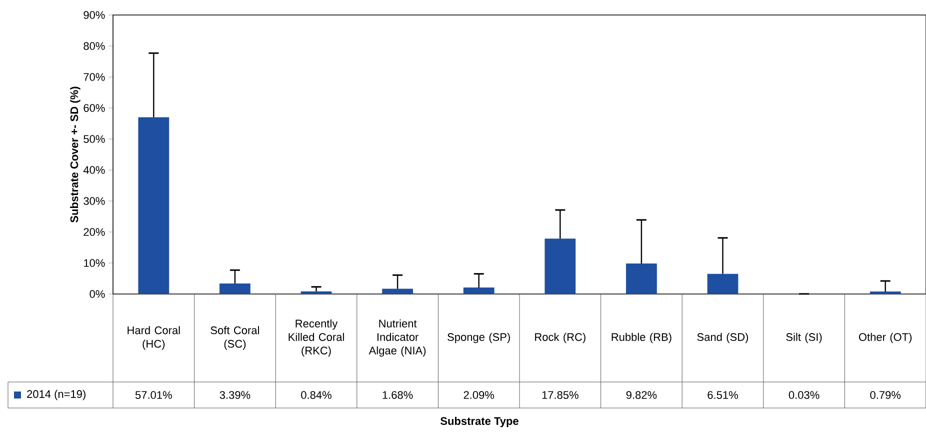  What do you see at coordinates (153, 395) in the screenshot?
I see `data-label: 57.01%` at bounding box center [153, 395].